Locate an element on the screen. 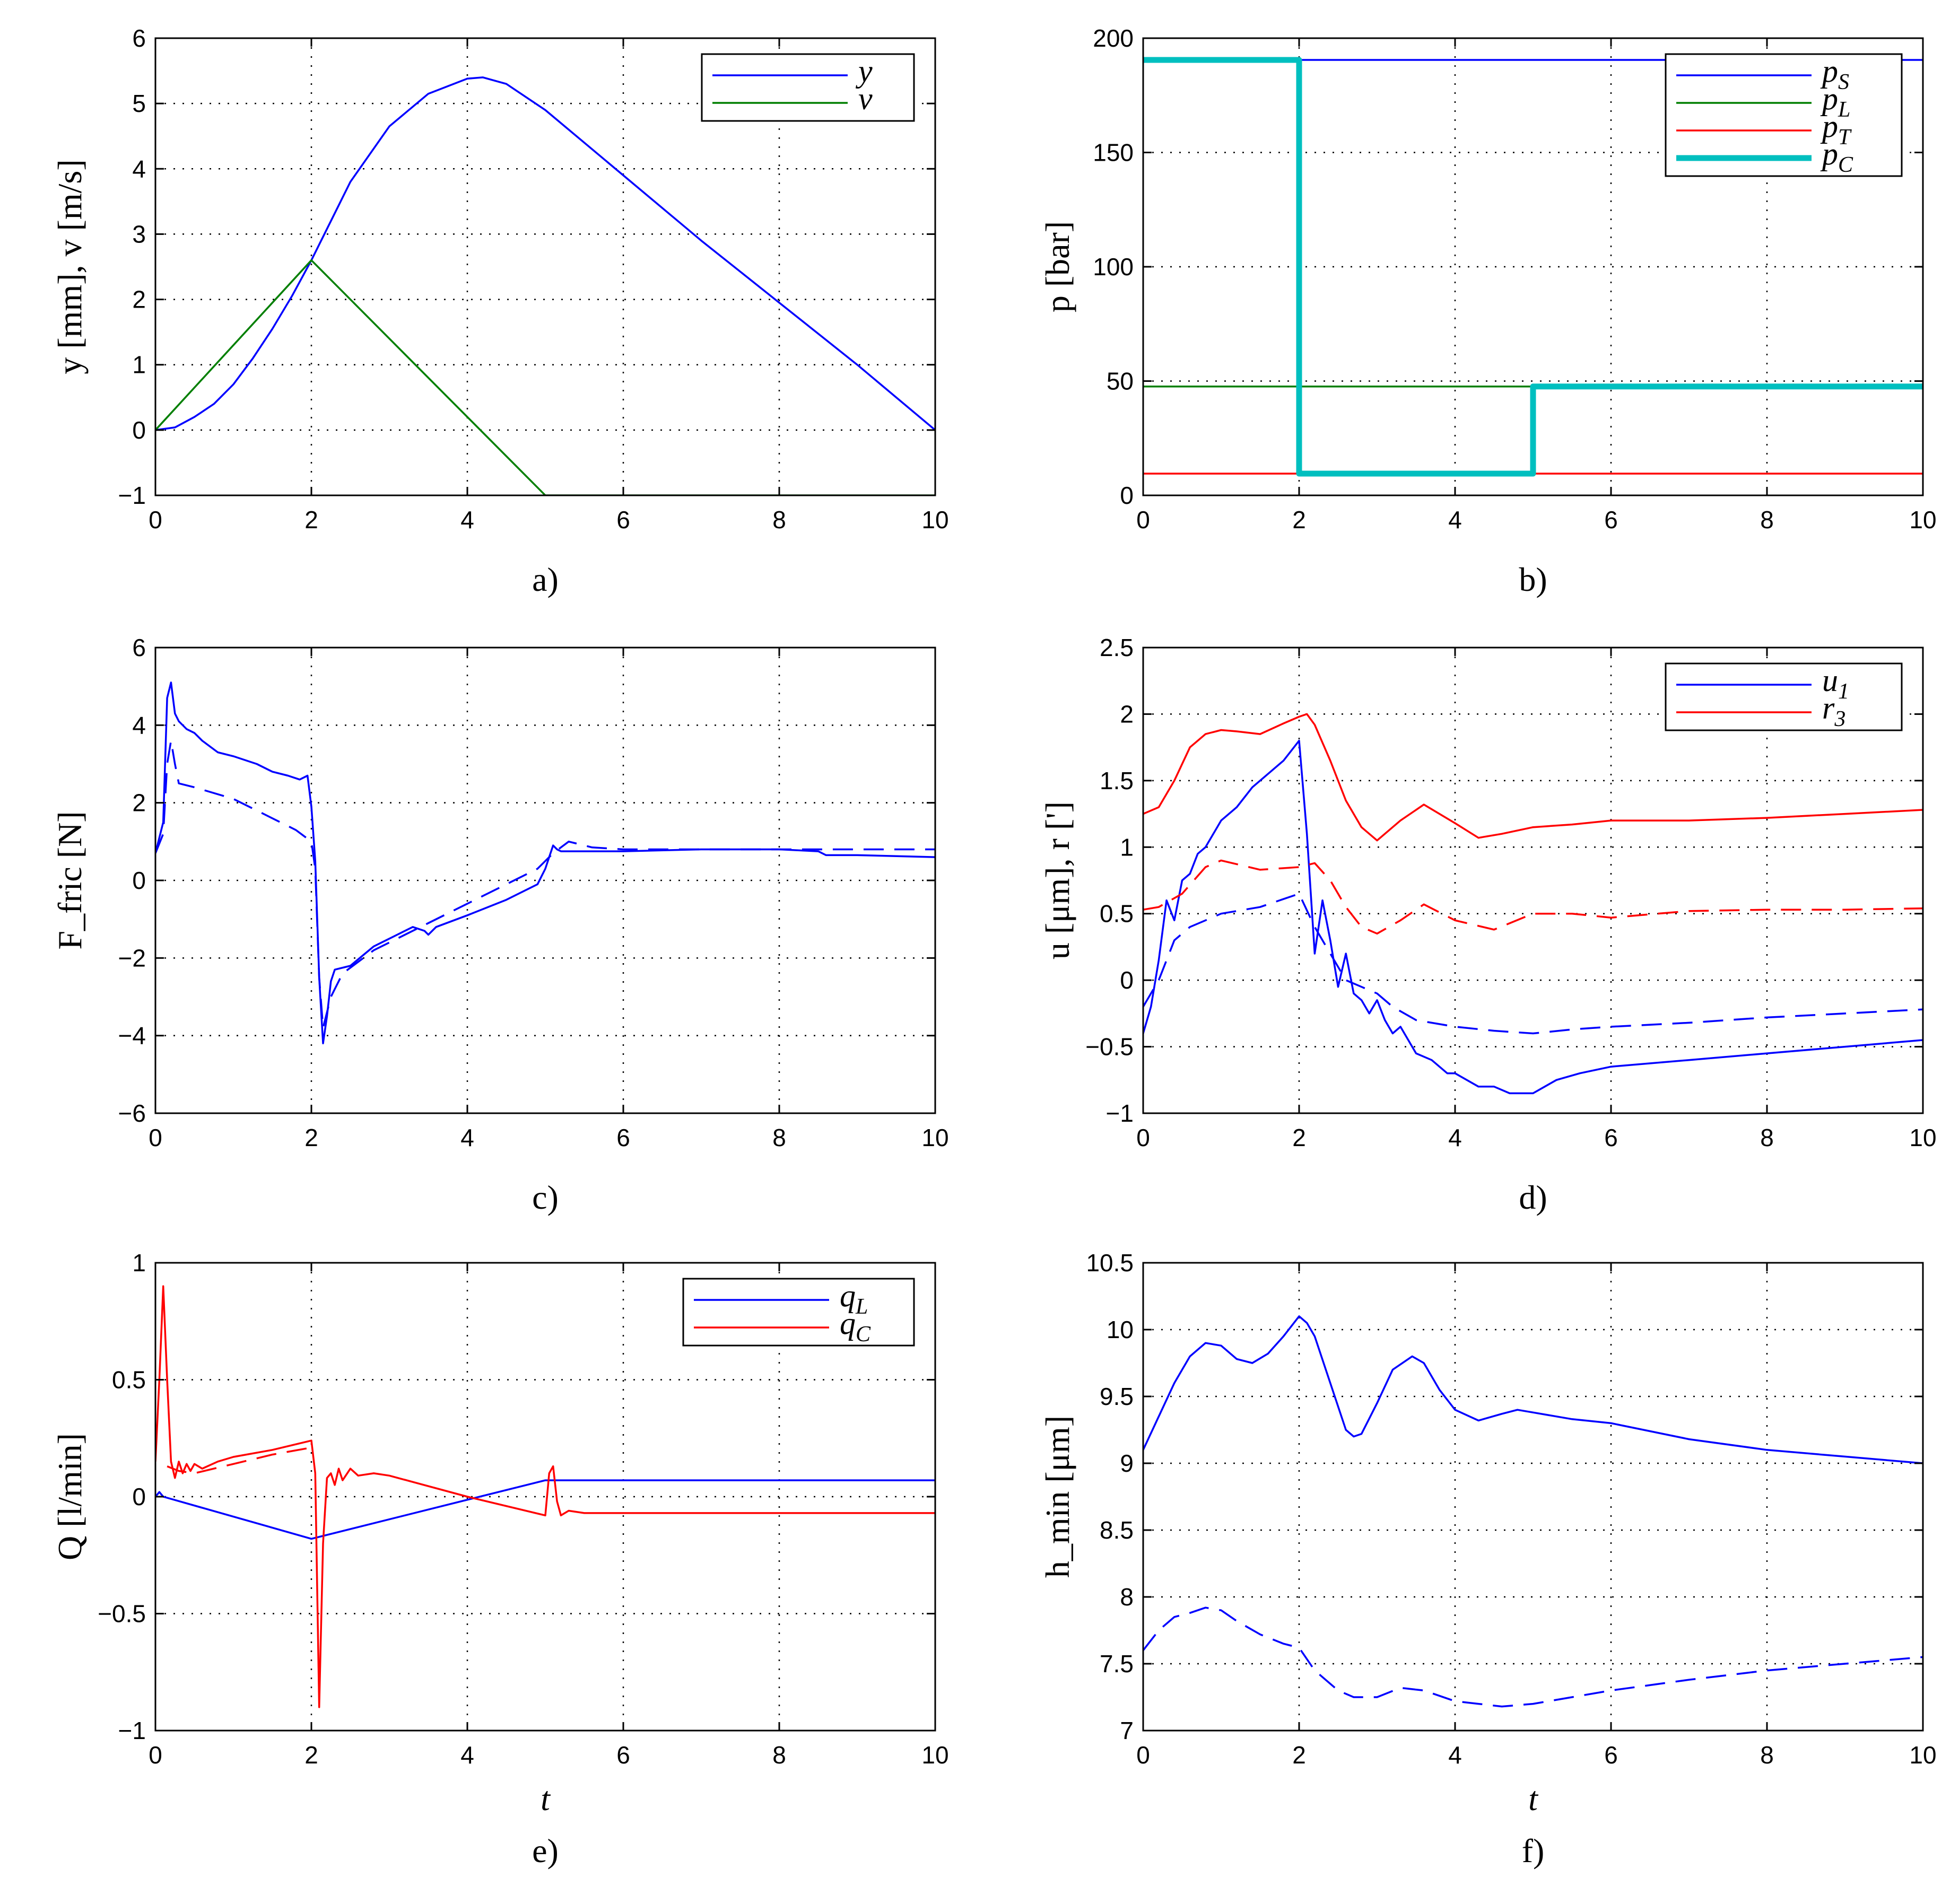  legend-label: qL is located at coordinates (854, 1298).